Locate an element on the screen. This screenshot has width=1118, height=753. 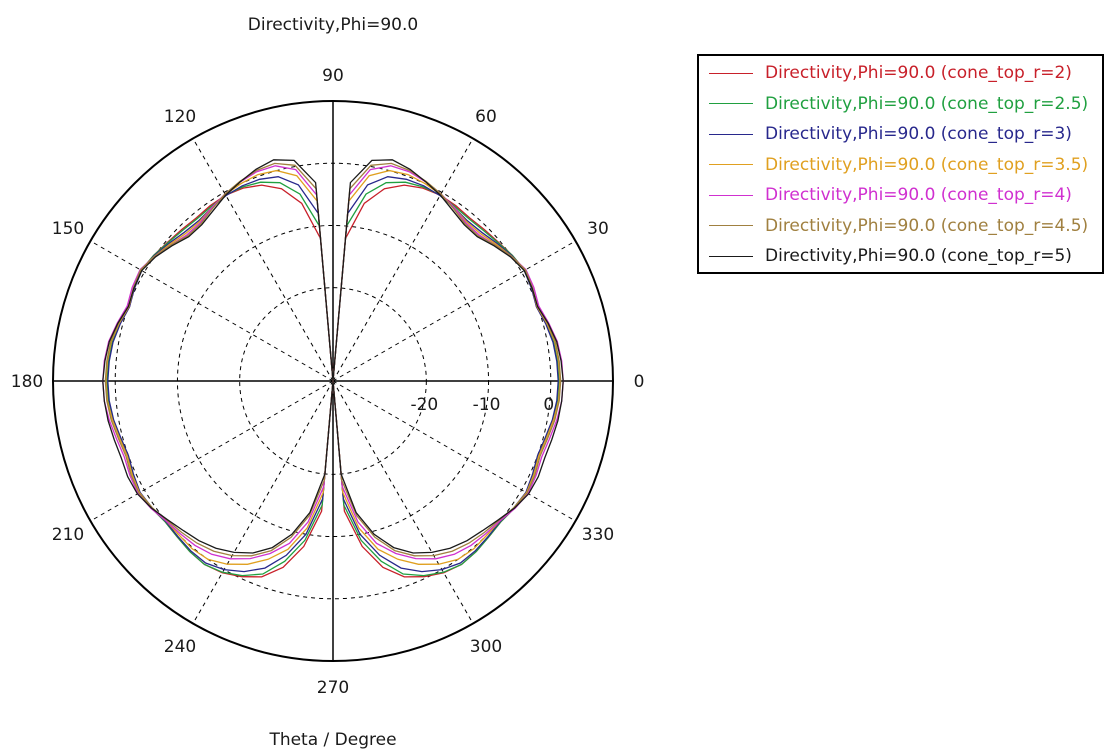
legend-item: Directivity,Phi=90.0 (cone_top_r=4.5) is located at coordinates (898, 226).